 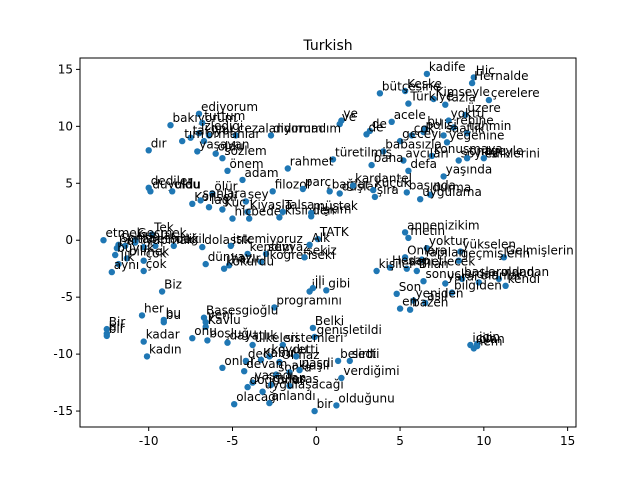 What do you see at coordinates (272, 247) in the screenshot?
I see `point-label: kendim` at bounding box center [272, 247].